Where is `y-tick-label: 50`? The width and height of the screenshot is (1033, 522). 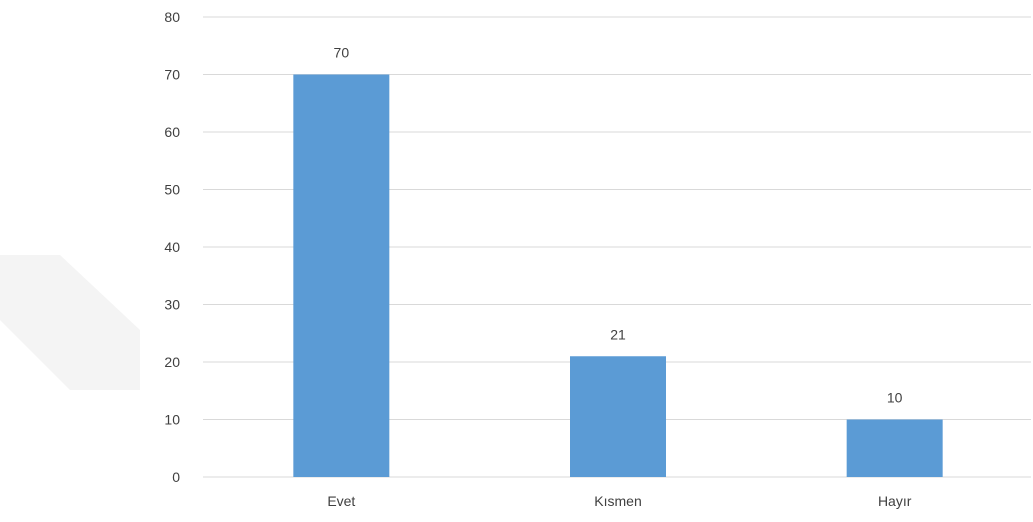 y-tick-label: 50 is located at coordinates (172, 190).